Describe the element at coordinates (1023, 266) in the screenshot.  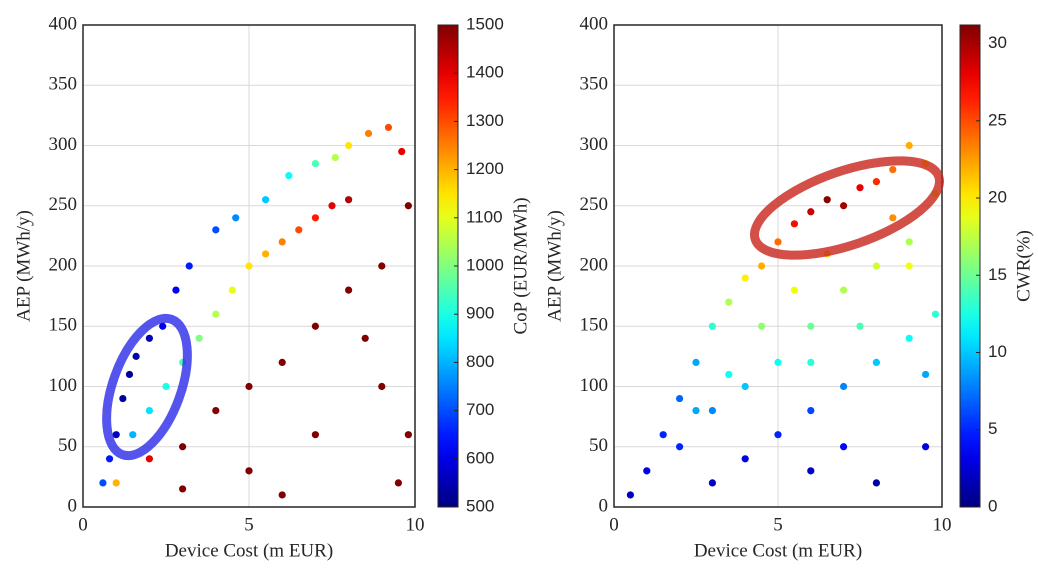
I see `colorbar-label: CWR(%)` at that location.